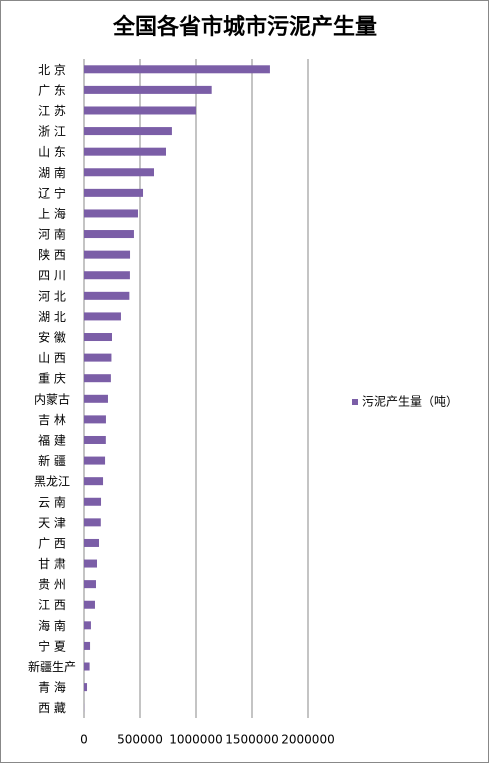 The height and width of the screenshot is (768, 493). I want to click on y-tick-label: 河 北, so click(52, 296).